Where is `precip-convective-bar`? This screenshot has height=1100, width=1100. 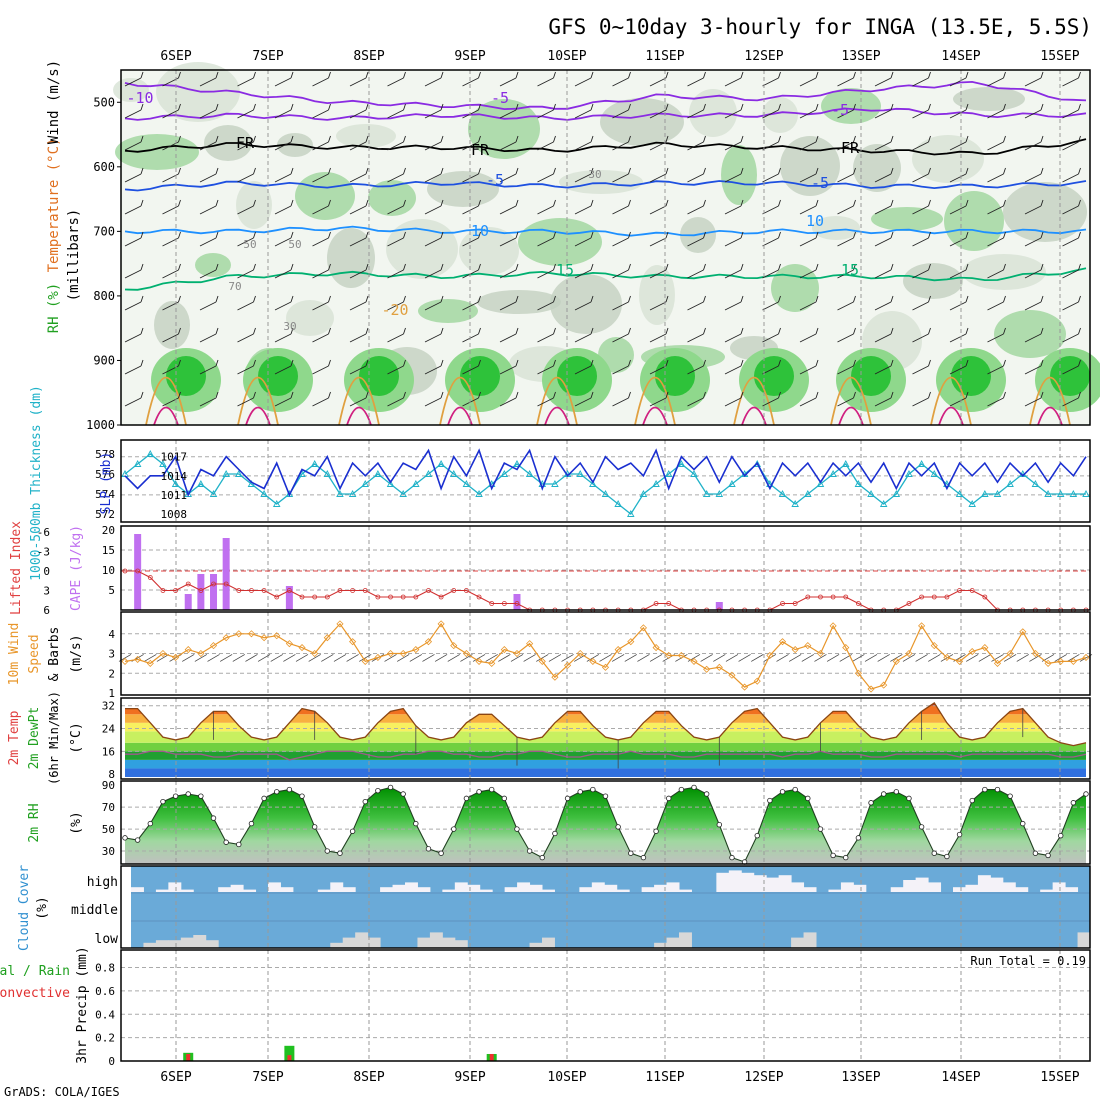
precip-convective-bar is located at coordinates (491, 1057).